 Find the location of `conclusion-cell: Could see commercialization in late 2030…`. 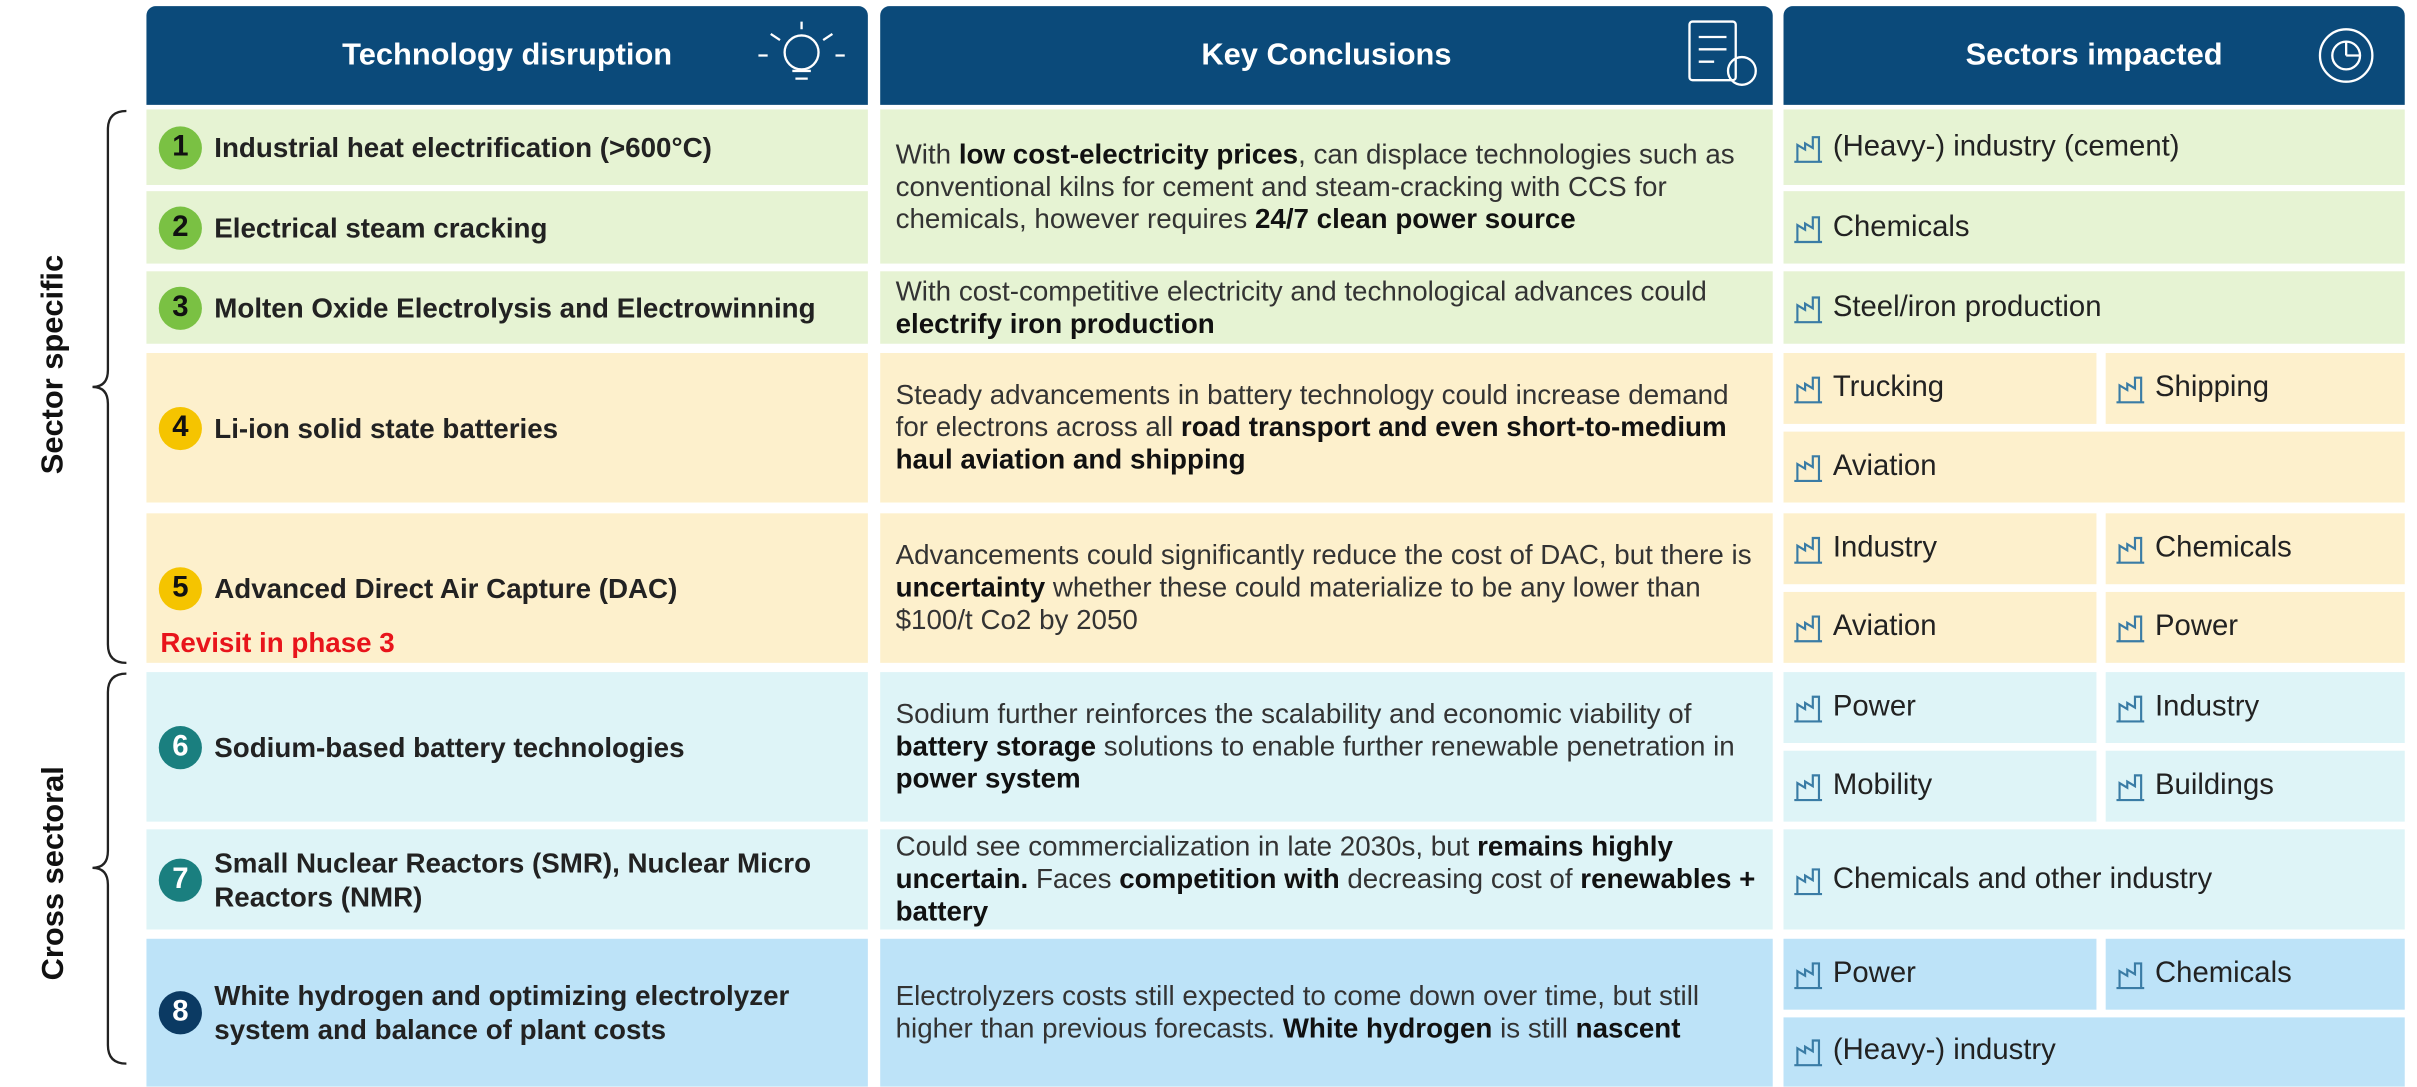

conclusion-cell: Could see commercialization in late 2030… is located at coordinates (1326, 879).